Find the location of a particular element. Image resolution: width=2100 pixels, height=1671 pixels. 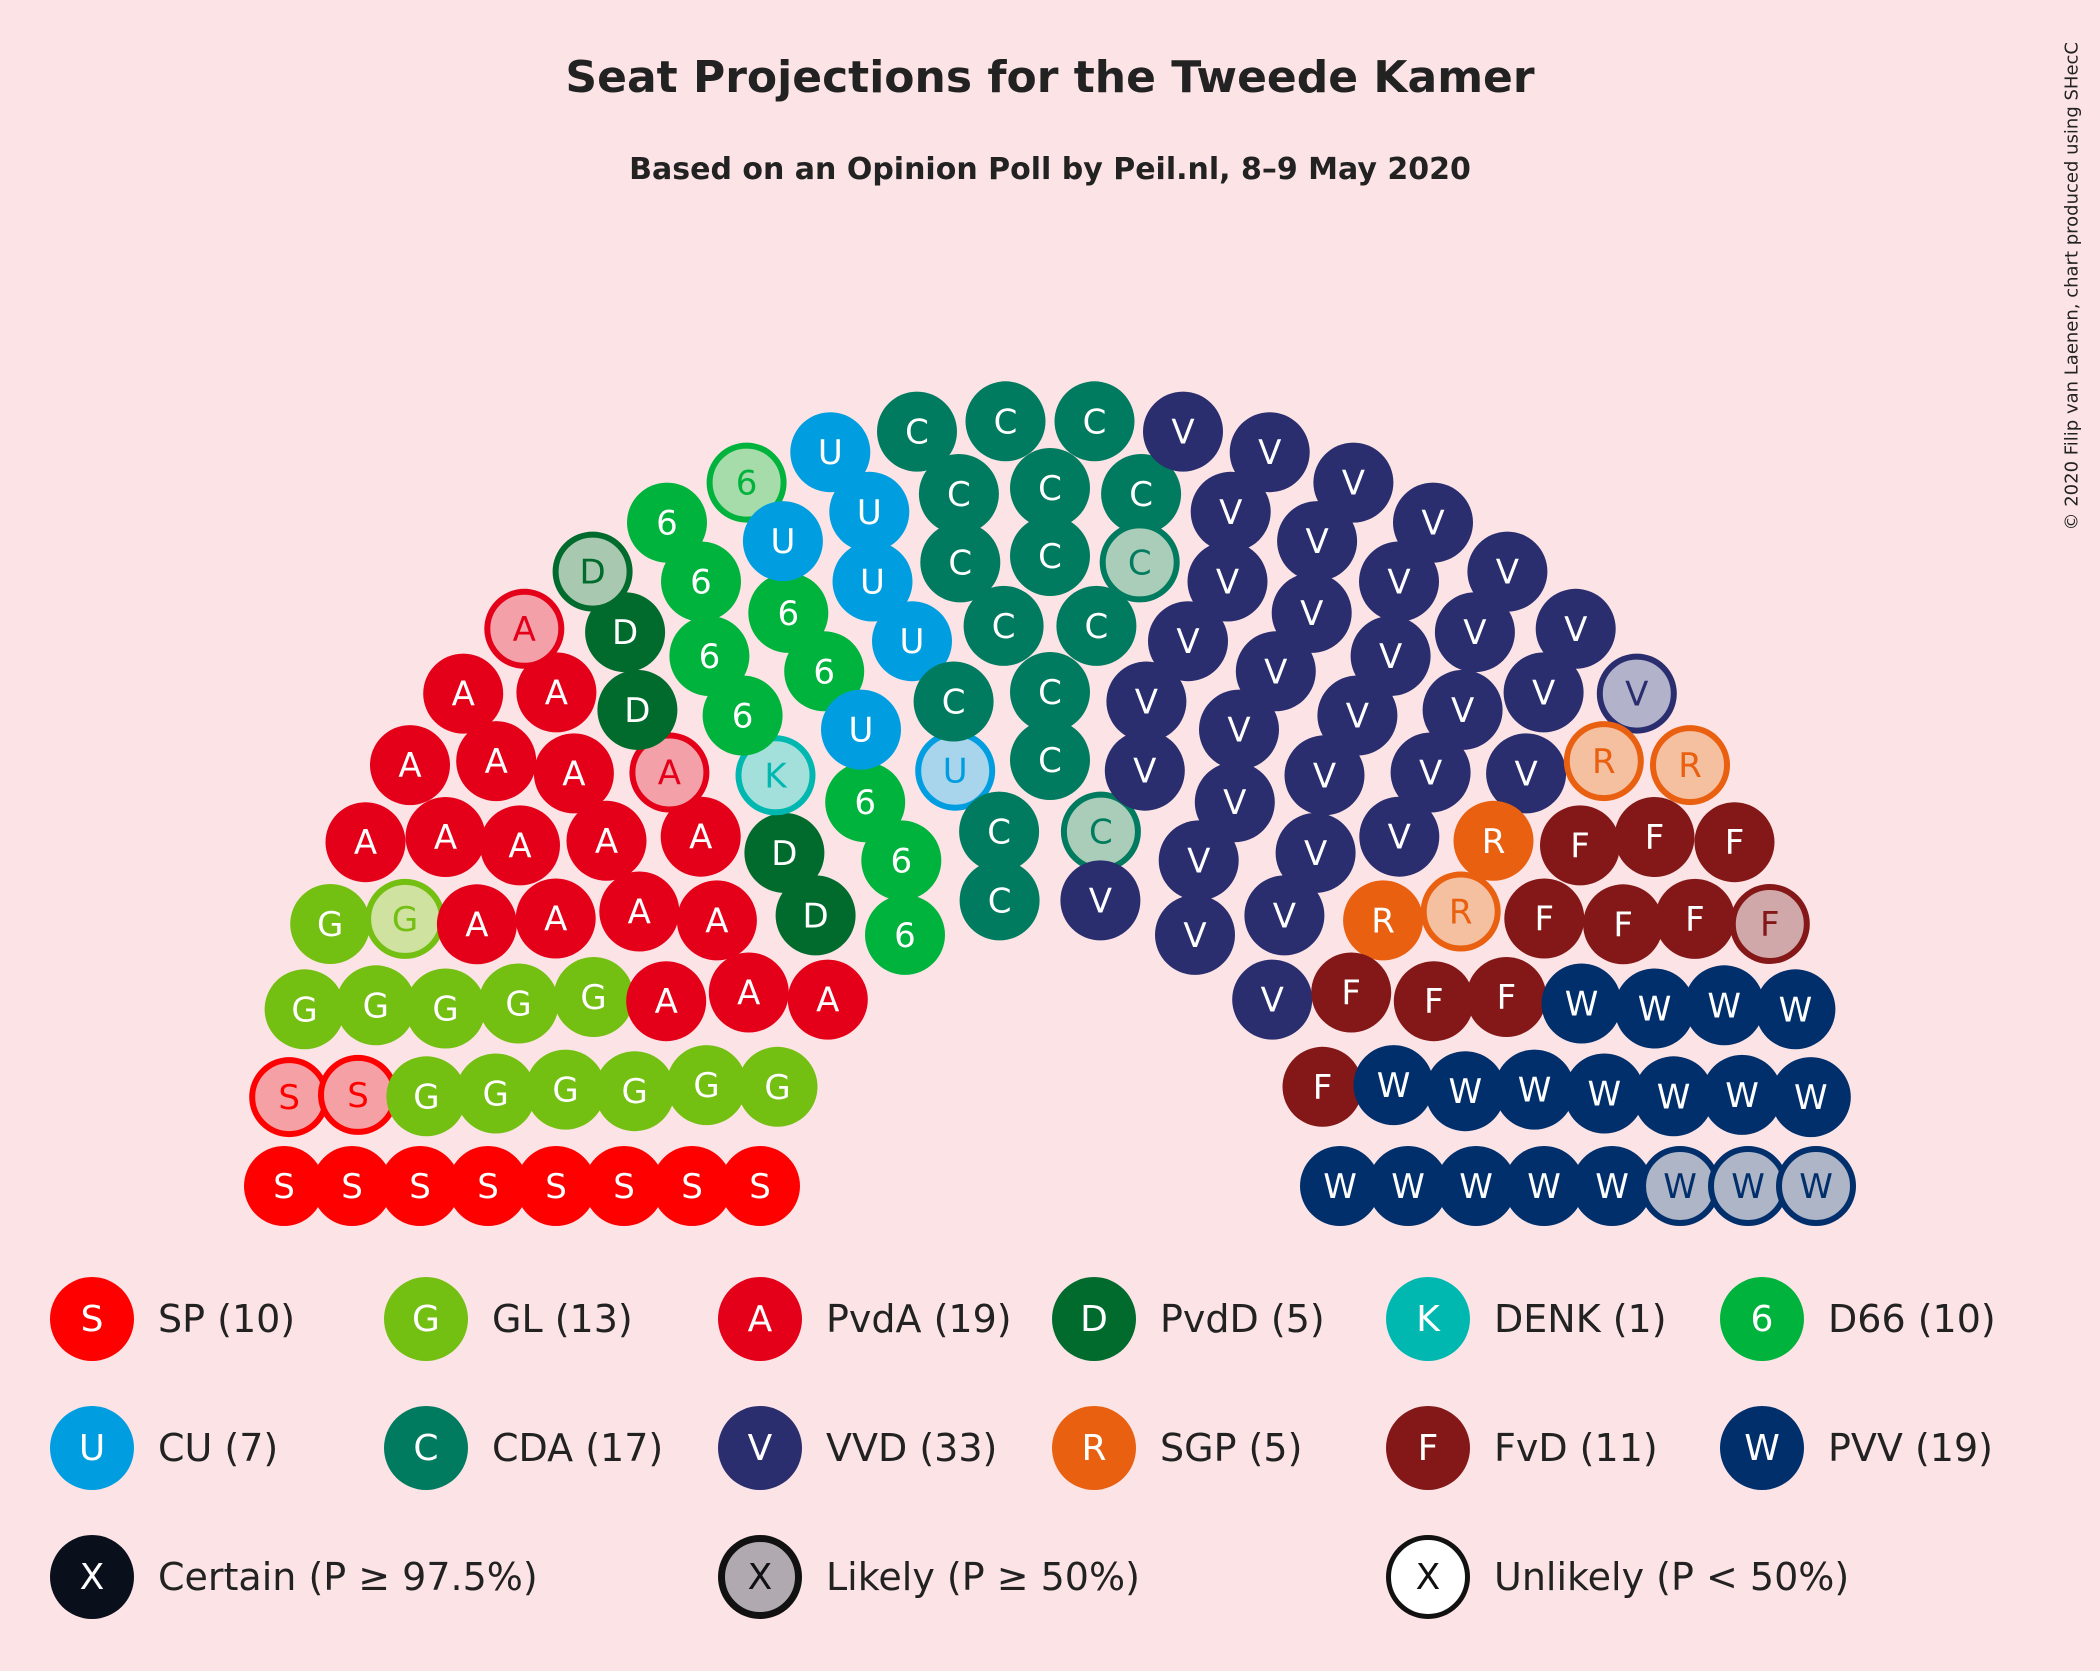

legend-item-w: W PVV (19) is located at coordinates (1856, 1448).